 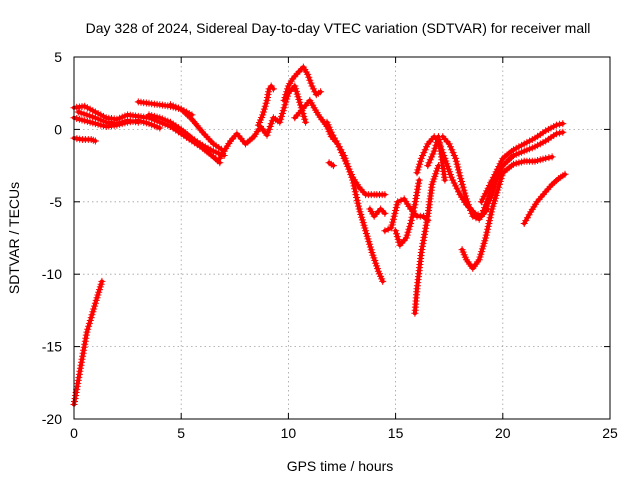 I want to click on x-tick-label: 0, so click(x=74, y=433).